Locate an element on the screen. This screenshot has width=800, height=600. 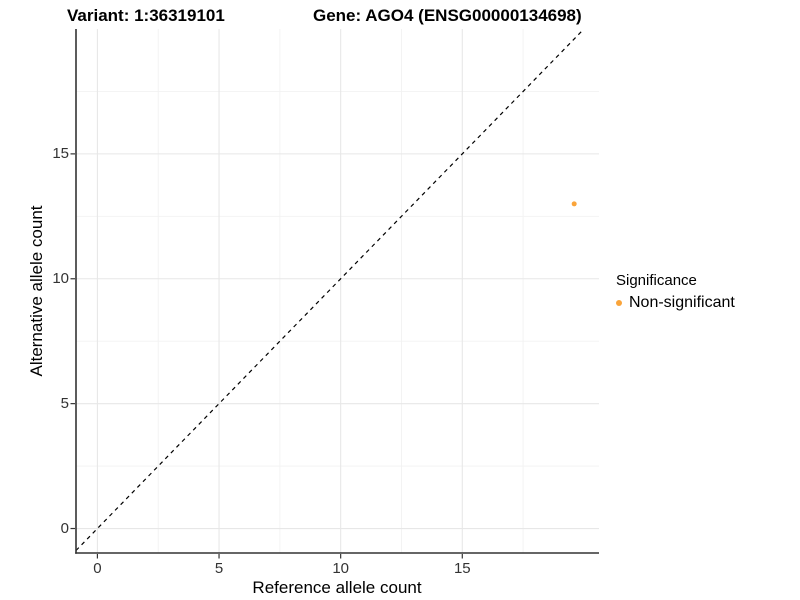
y-tick-label: 5 is located at coordinates (64, 403).